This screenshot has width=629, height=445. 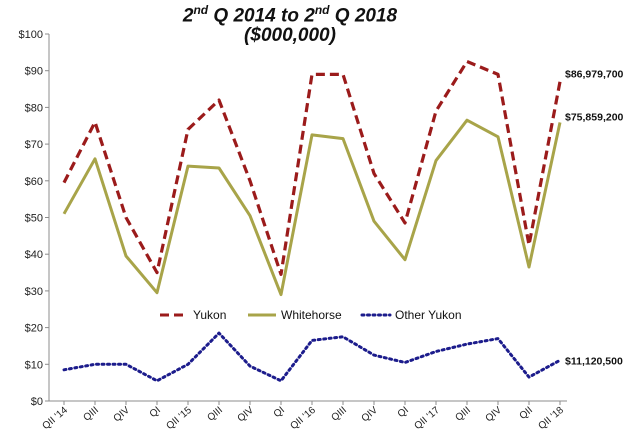 I want to click on title-part-2: Q 2014 to 2, so click(x=261, y=16).